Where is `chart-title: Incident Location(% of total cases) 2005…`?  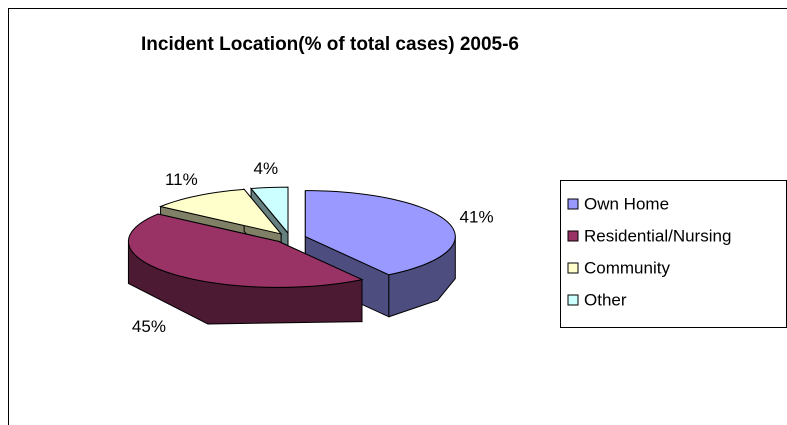
chart-title: Incident Location(% of total cases) 2005… is located at coordinates (330, 44).